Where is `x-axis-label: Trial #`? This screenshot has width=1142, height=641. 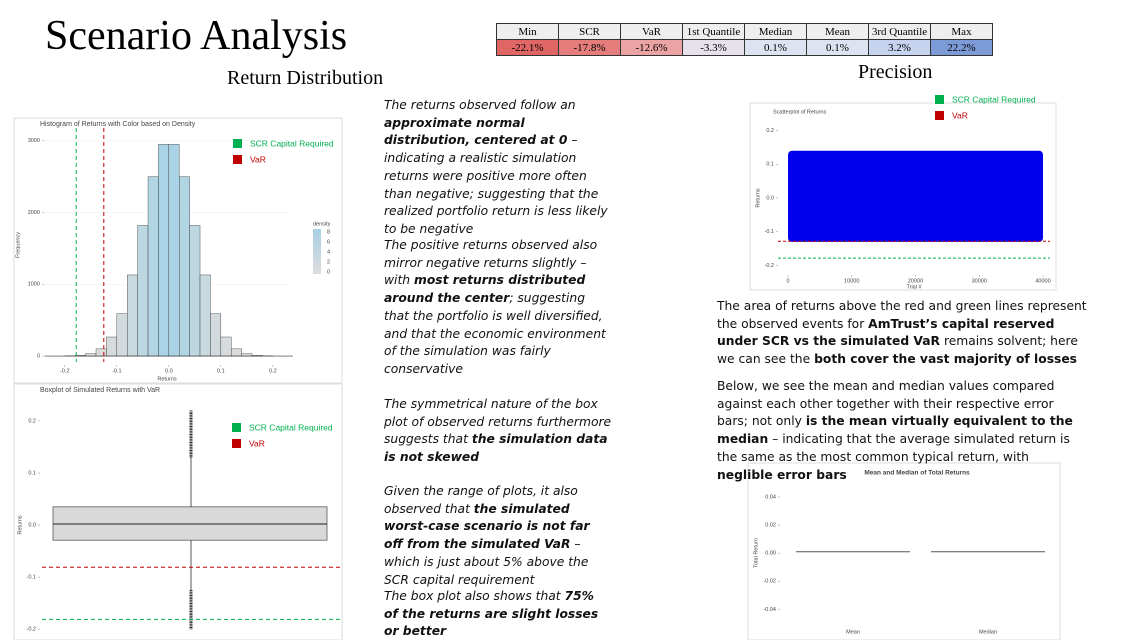 x-axis-label: Trial # is located at coordinates (914, 287).